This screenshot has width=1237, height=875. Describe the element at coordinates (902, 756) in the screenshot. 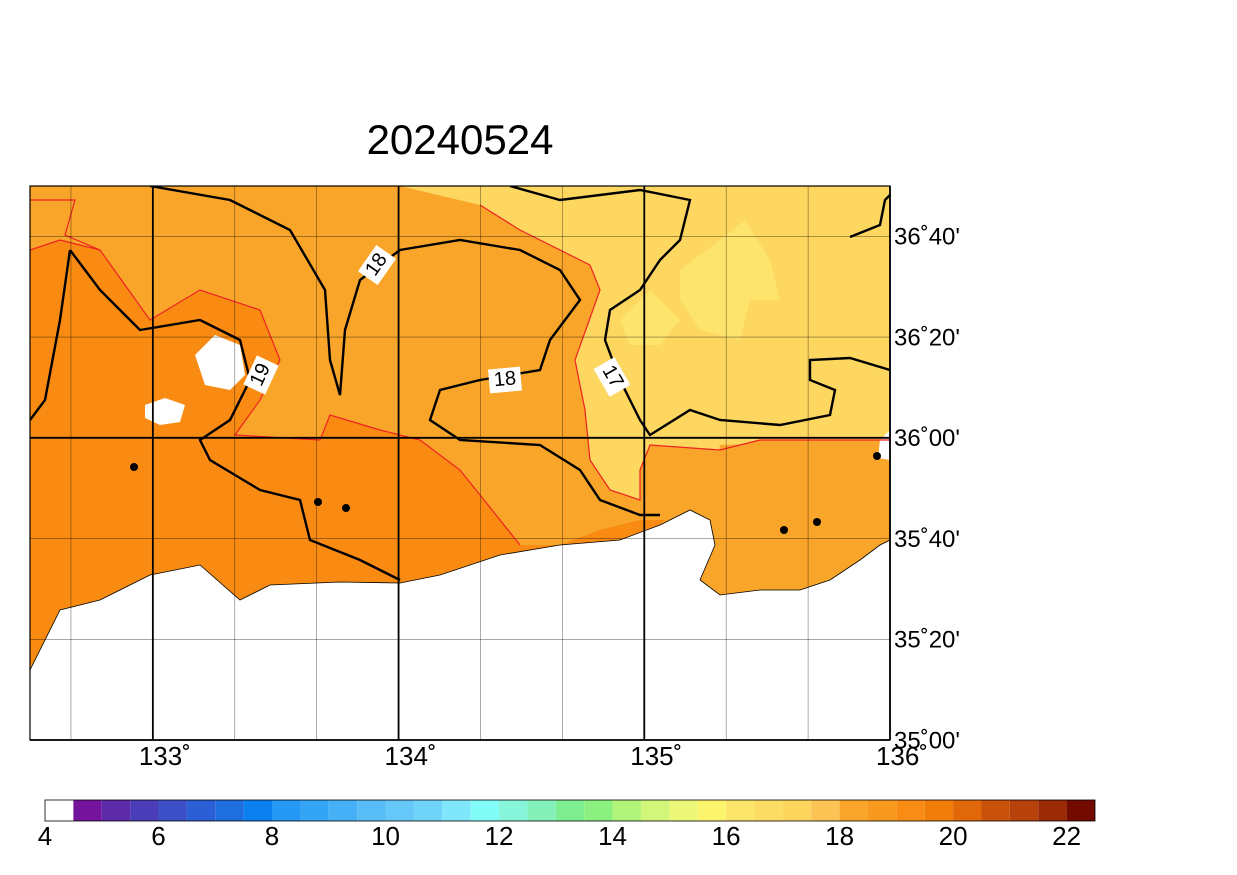

I see `x-tick-label: 136˚` at that location.